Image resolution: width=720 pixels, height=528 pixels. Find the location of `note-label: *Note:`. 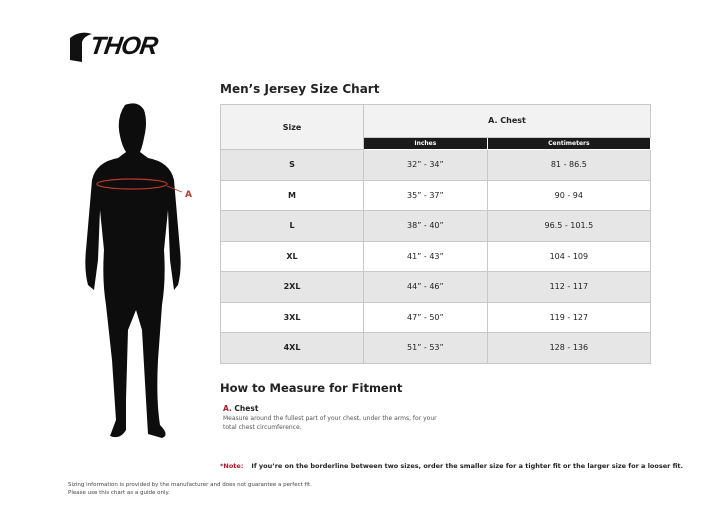

note-label: *Note: is located at coordinates (232, 466).